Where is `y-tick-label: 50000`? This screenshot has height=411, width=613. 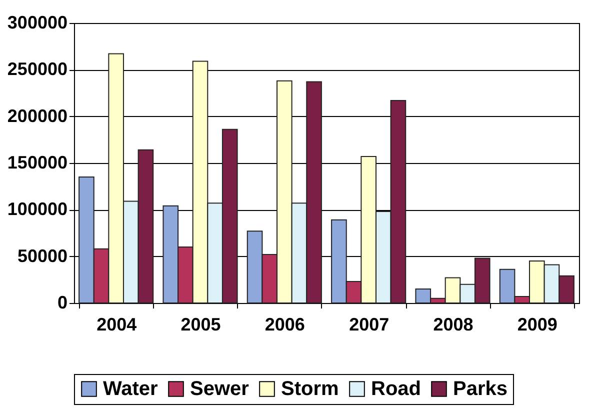 y-tick-label: 50000 is located at coordinates (42, 256).